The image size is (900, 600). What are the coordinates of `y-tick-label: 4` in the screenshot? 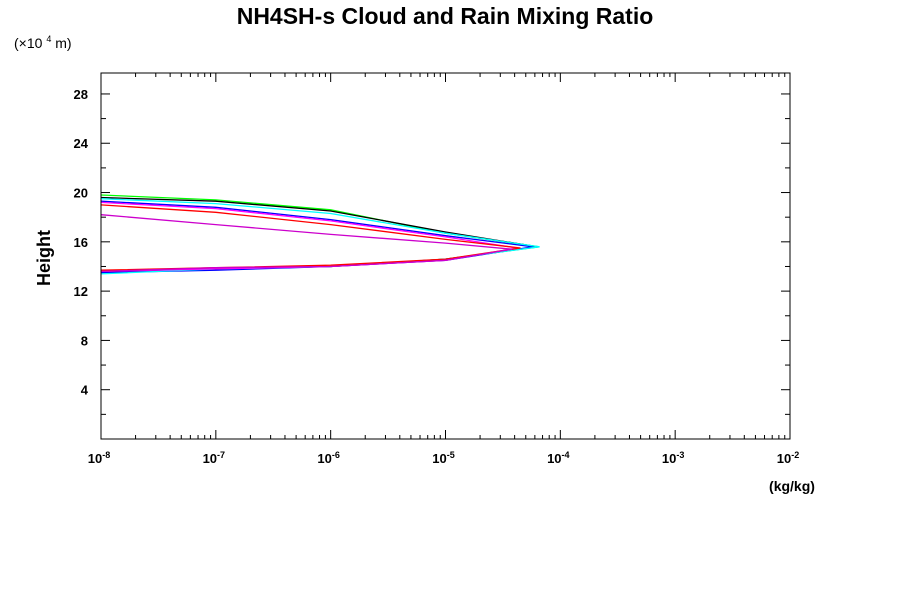 It's located at (85, 390).